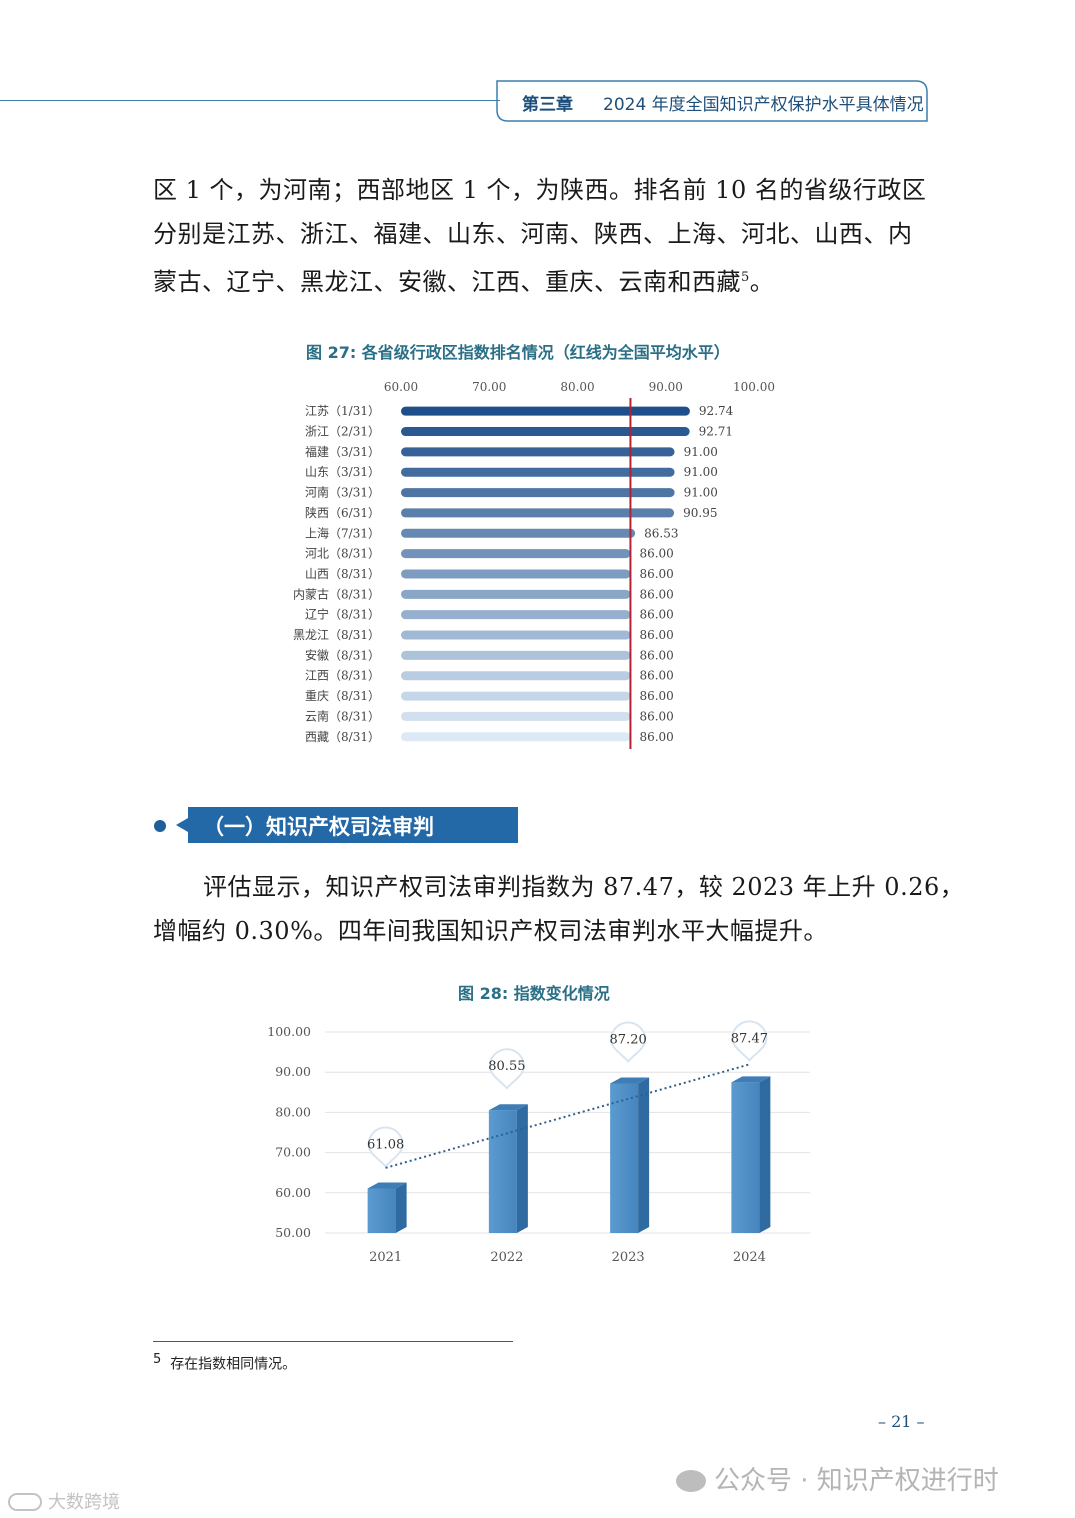 The height and width of the screenshot is (1518, 1075). I want to click on y-tick-label: 70.00, so click(293, 1152).